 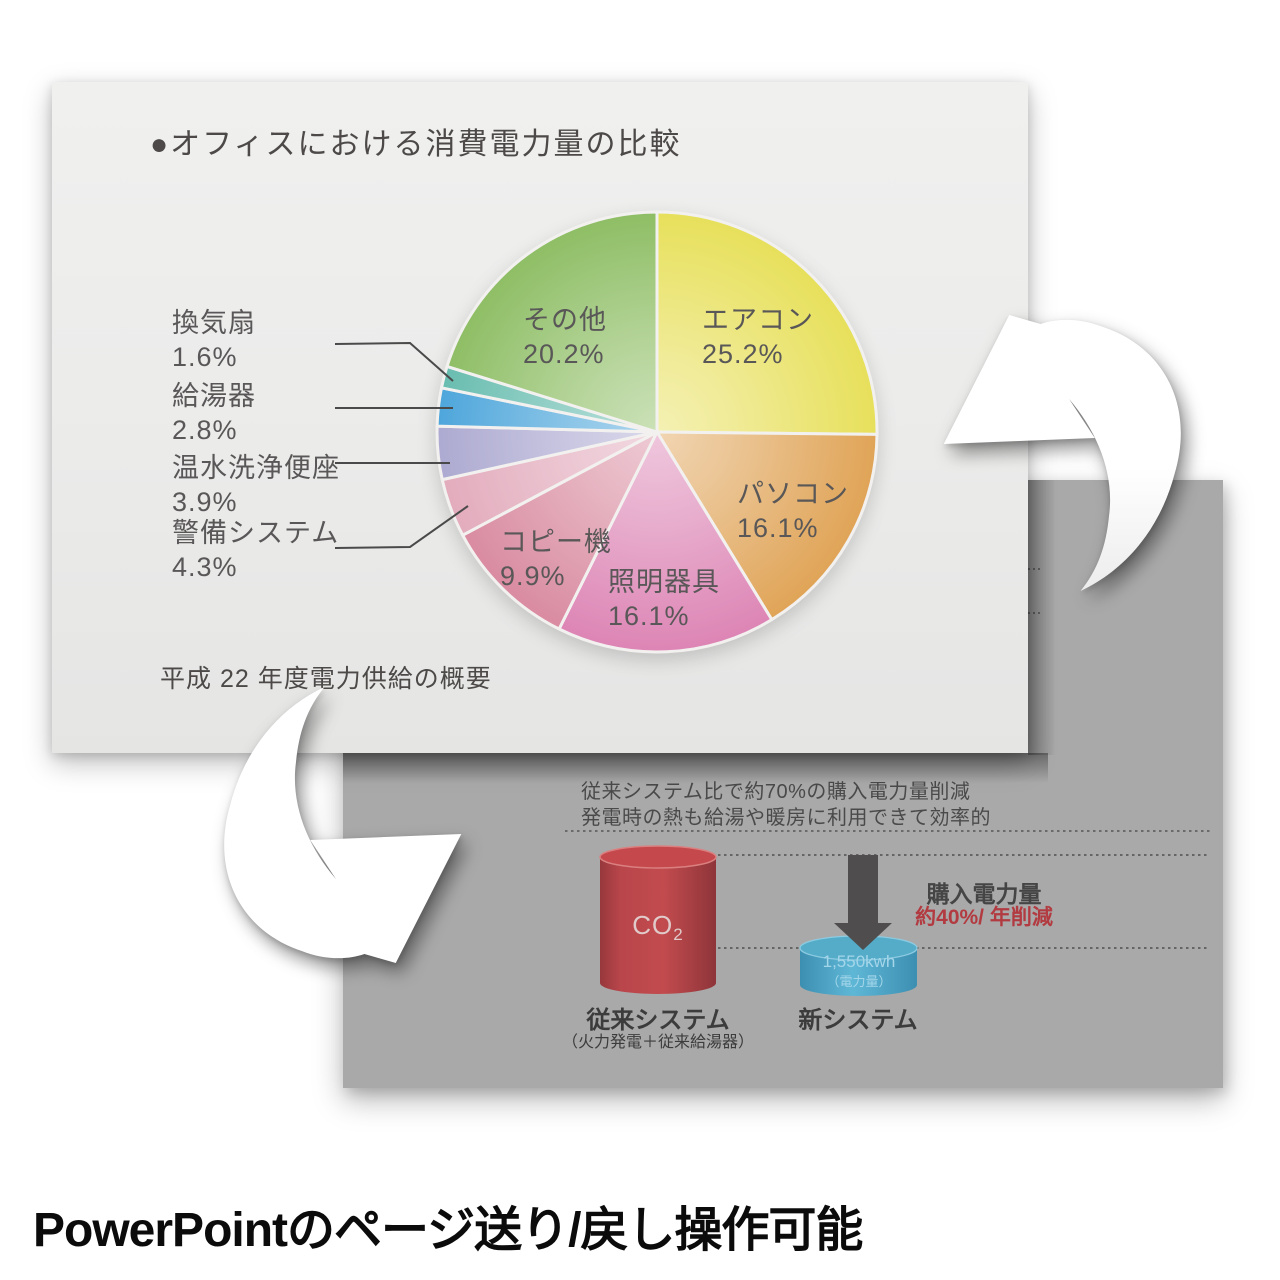 I want to click on pie-slice-label: パソコン 16.1%, so click(x=793, y=511).